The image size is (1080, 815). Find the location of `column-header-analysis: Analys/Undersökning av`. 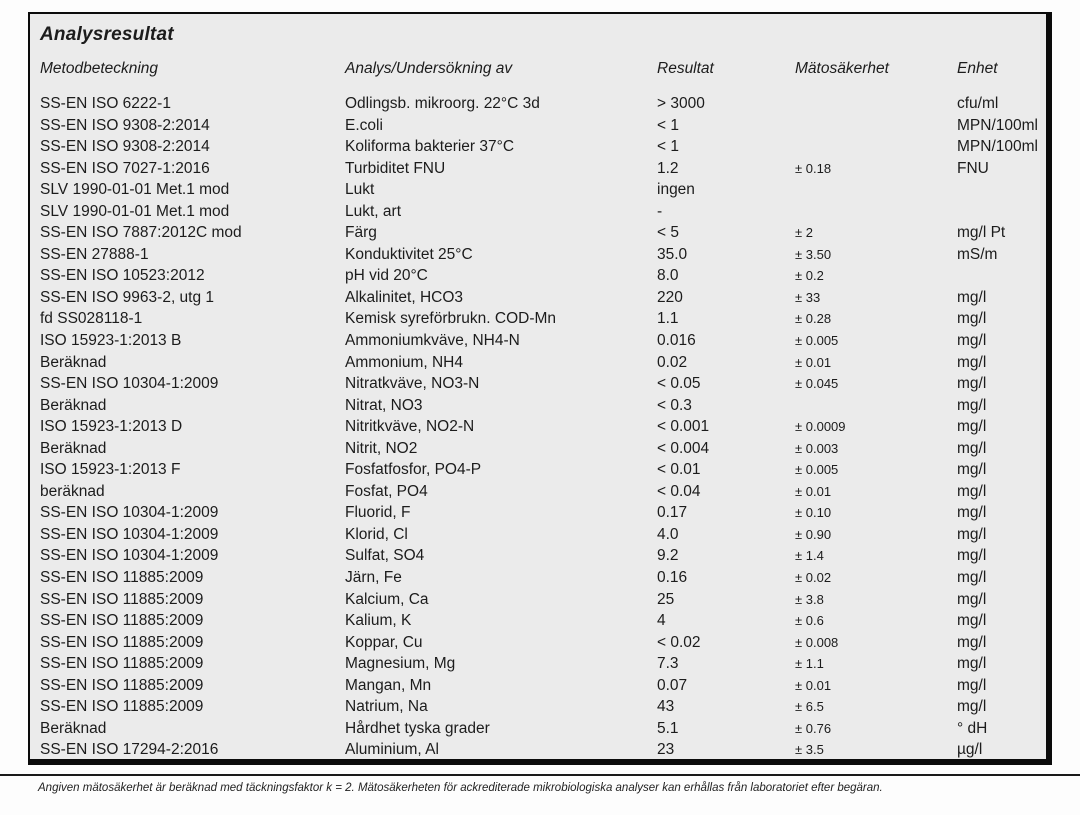

column-header-analysis: Analys/Undersökning av is located at coordinates (429, 68).